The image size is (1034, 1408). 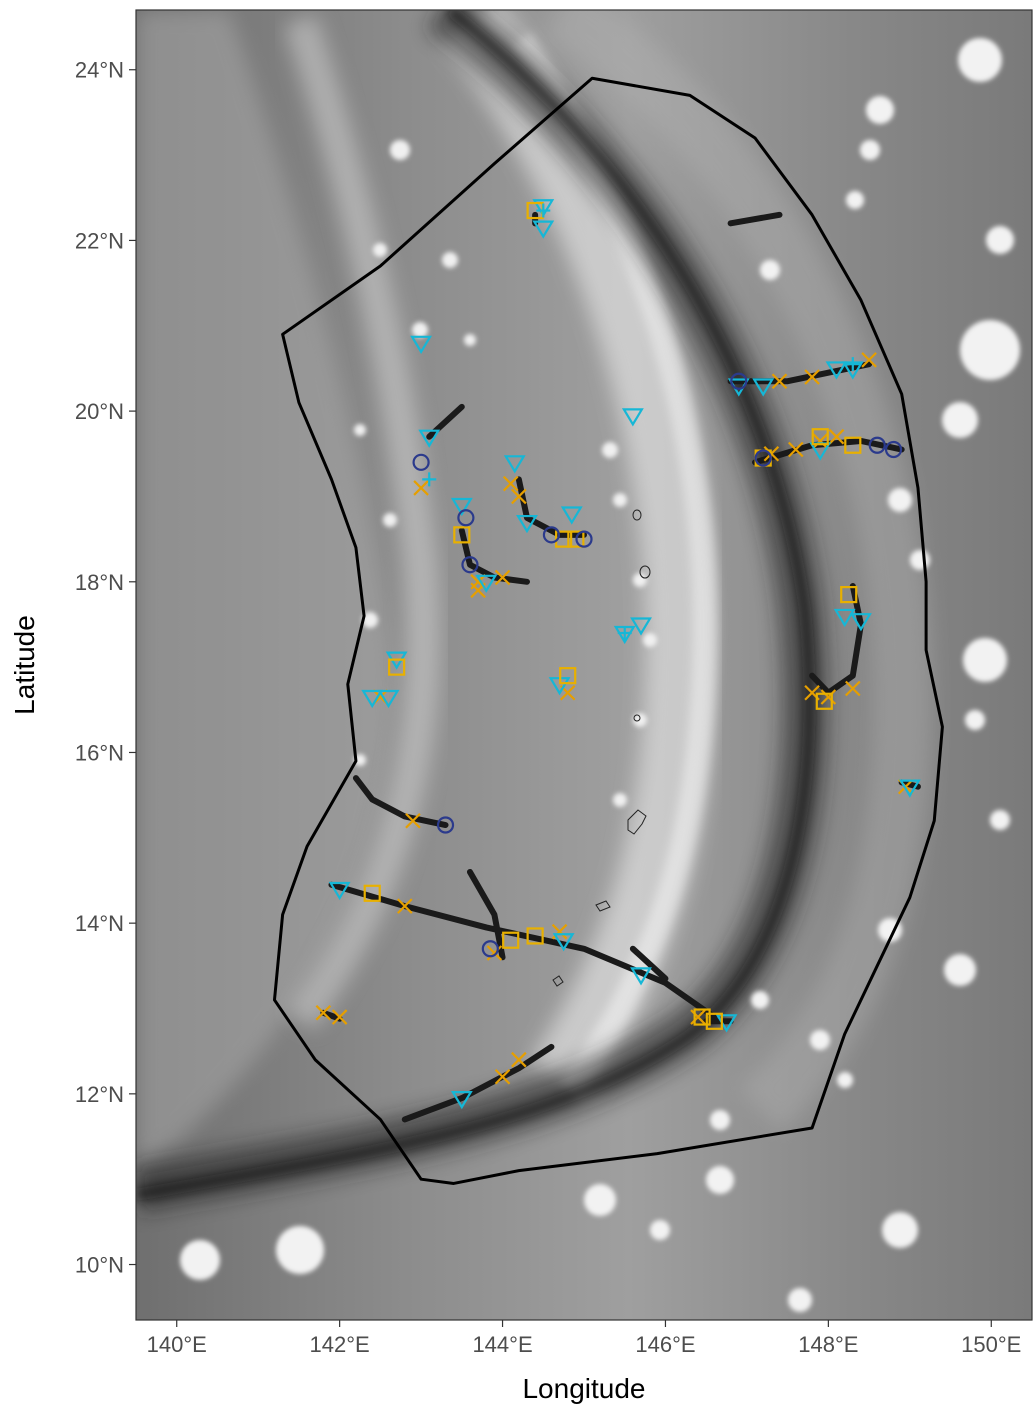 I want to click on x-tick-label: 150°E, so click(x=991, y=1344).